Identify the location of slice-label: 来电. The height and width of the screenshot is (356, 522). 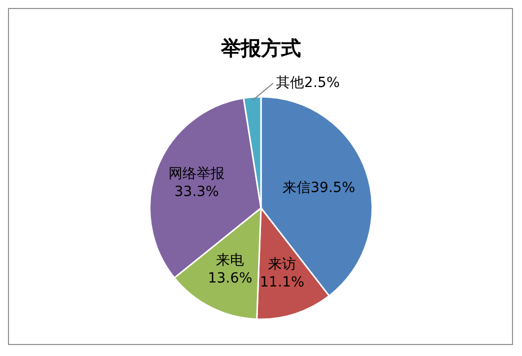
(230, 260).